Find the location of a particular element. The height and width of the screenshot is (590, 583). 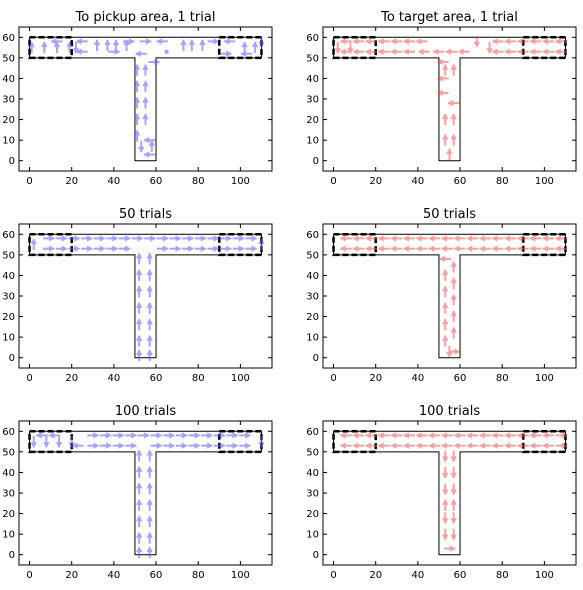

axes-frame is located at coordinates (145, 296).